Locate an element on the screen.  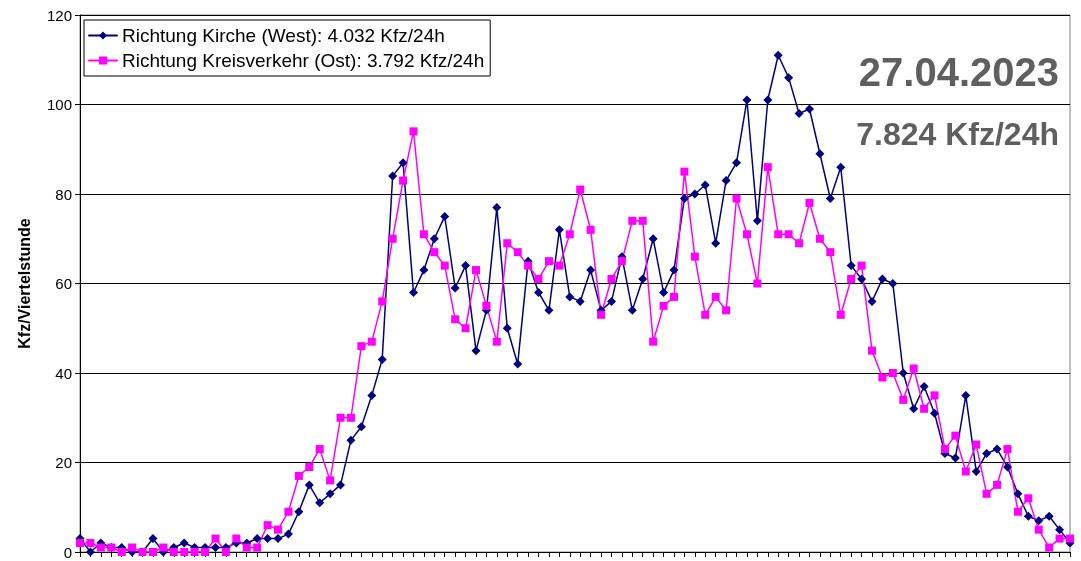
y-axis-title: Kfz/Viertelstunde is located at coordinates (24, 283).